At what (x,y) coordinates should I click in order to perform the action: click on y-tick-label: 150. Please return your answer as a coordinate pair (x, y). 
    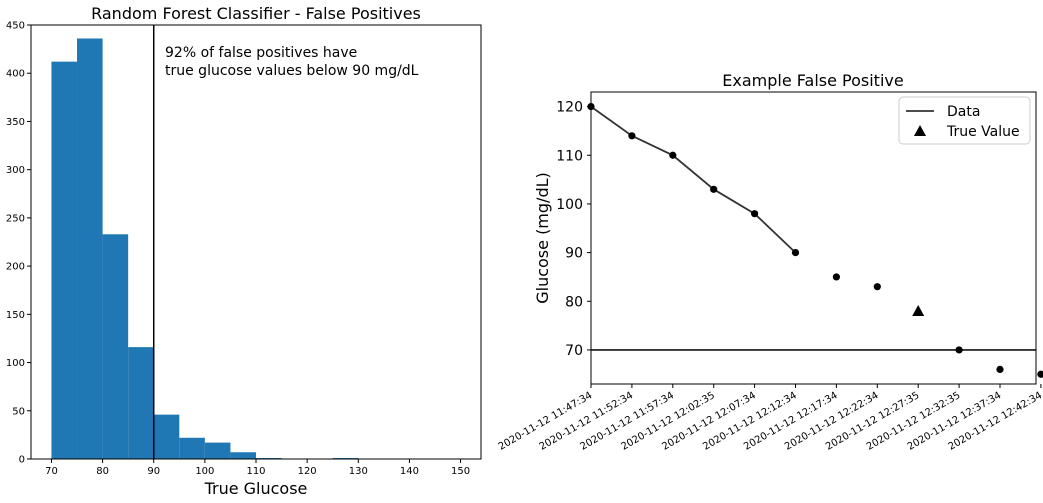
    Looking at the image, I should click on (15, 315).